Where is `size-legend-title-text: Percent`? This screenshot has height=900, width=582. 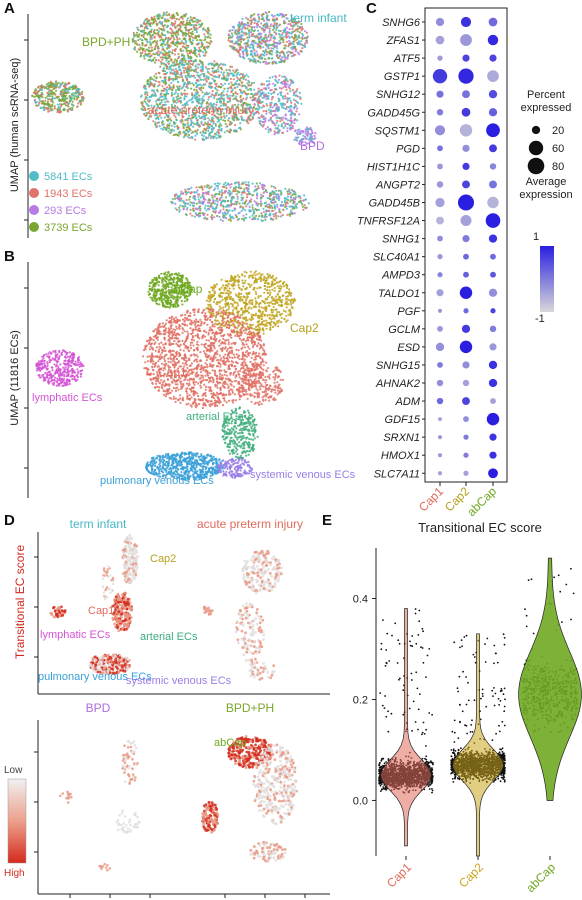
size-legend-title-text: Percent is located at coordinates (546, 95).